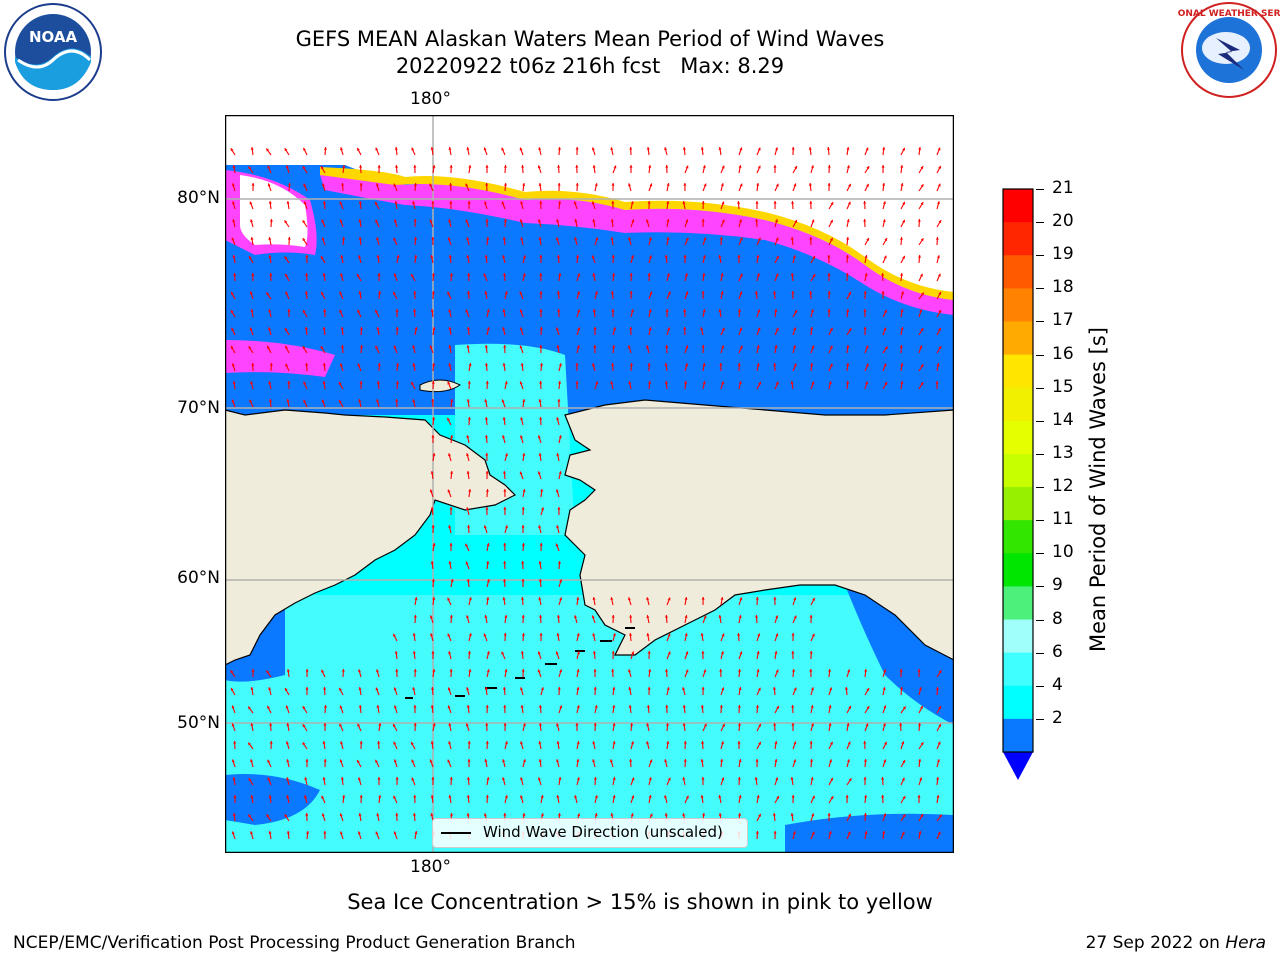 This screenshot has height=960, width=1280. Describe the element at coordinates (1229, 50) in the screenshot. I see `nws-logo: NATIONAL WEATHER SERVICE` at that location.